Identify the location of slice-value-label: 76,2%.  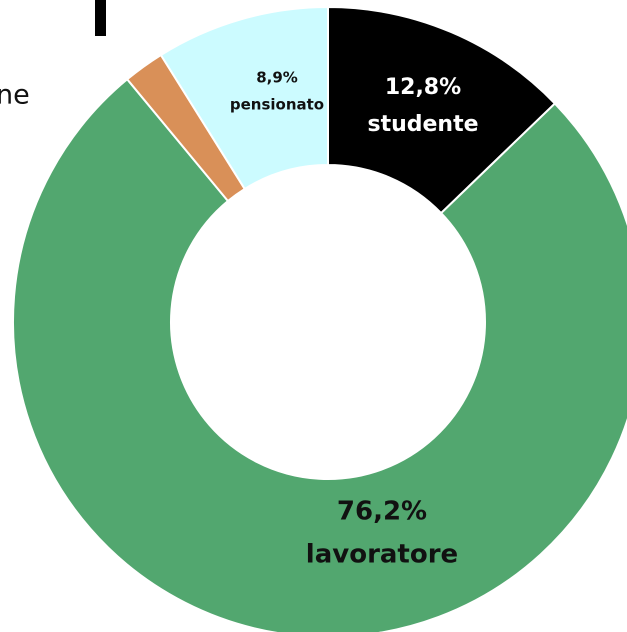
(382, 512).